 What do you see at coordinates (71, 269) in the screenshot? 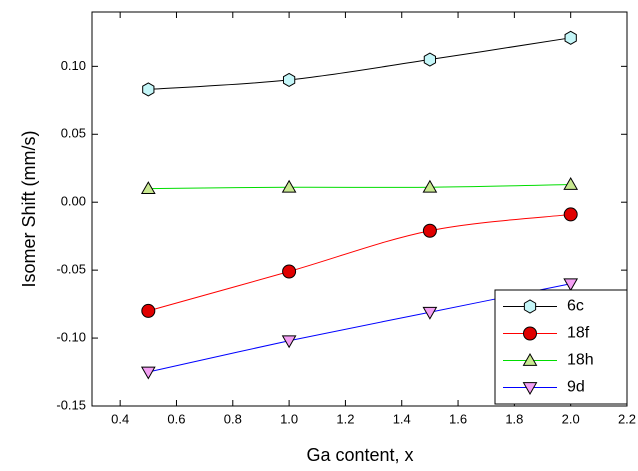
I see `y-tick-label: -0.05` at bounding box center [71, 269].